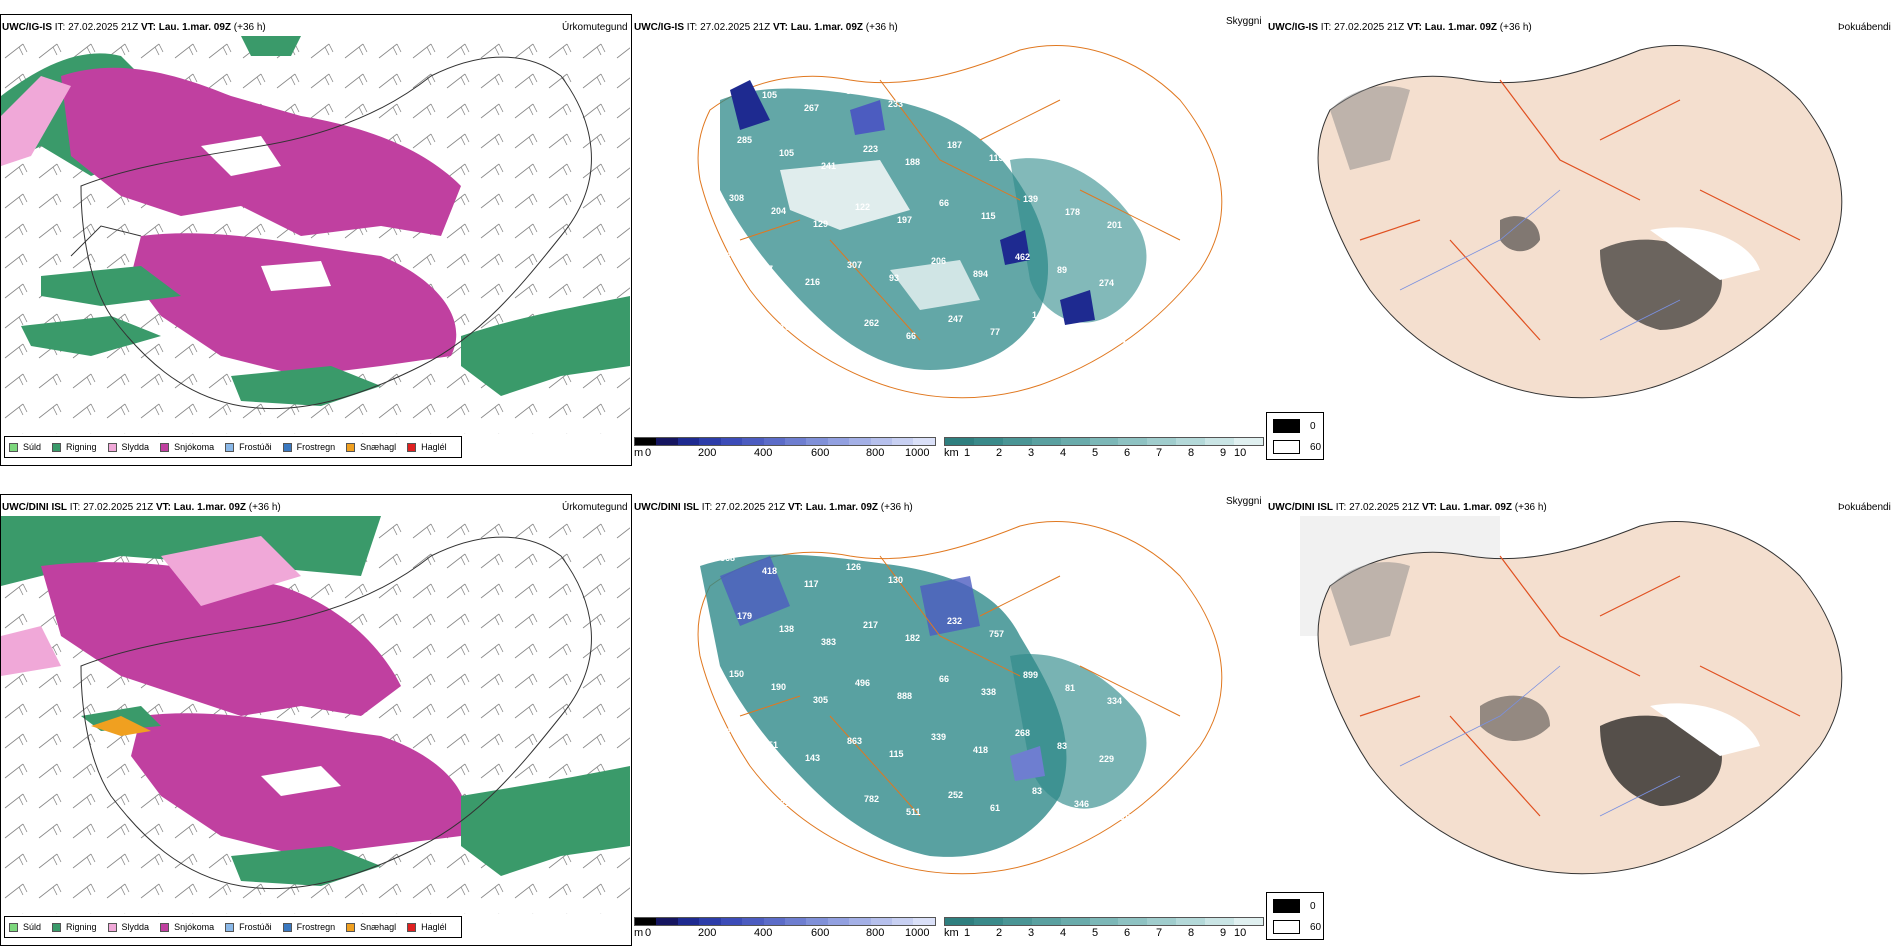 Image resolution: width=1900 pixels, height=950 pixels. I want to click on ceiling-value-label: 131, so click(779, 861).